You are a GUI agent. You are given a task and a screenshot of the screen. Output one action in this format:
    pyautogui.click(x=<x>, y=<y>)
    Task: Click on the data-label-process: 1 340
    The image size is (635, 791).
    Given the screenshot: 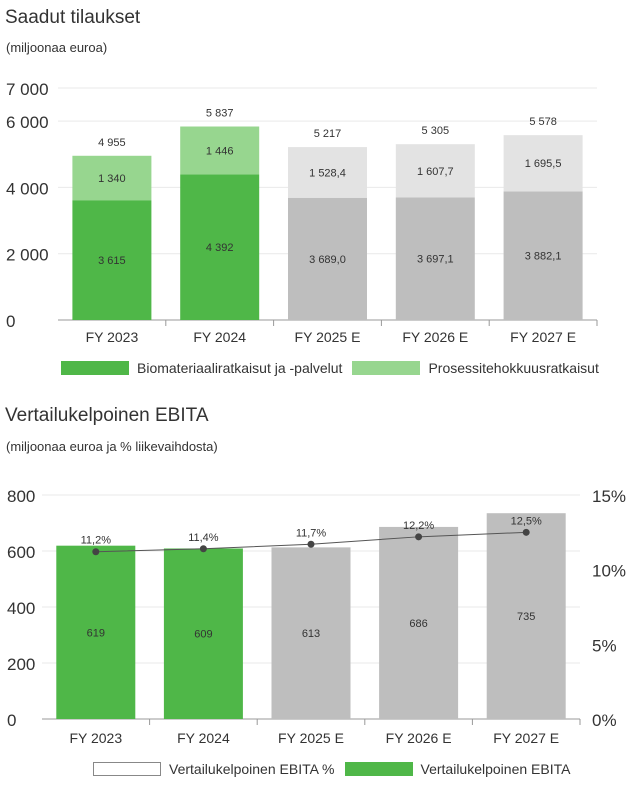 What is the action you would take?
    pyautogui.click(x=112, y=179)
    